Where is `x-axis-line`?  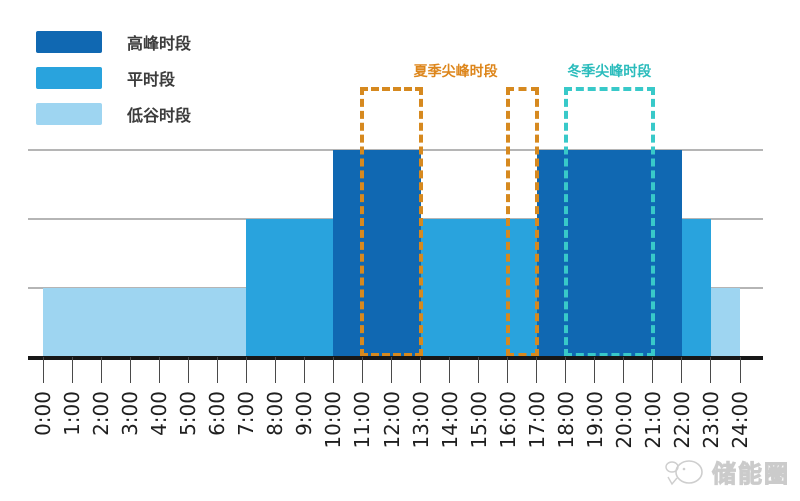
x-axis-line is located at coordinates (395, 358).